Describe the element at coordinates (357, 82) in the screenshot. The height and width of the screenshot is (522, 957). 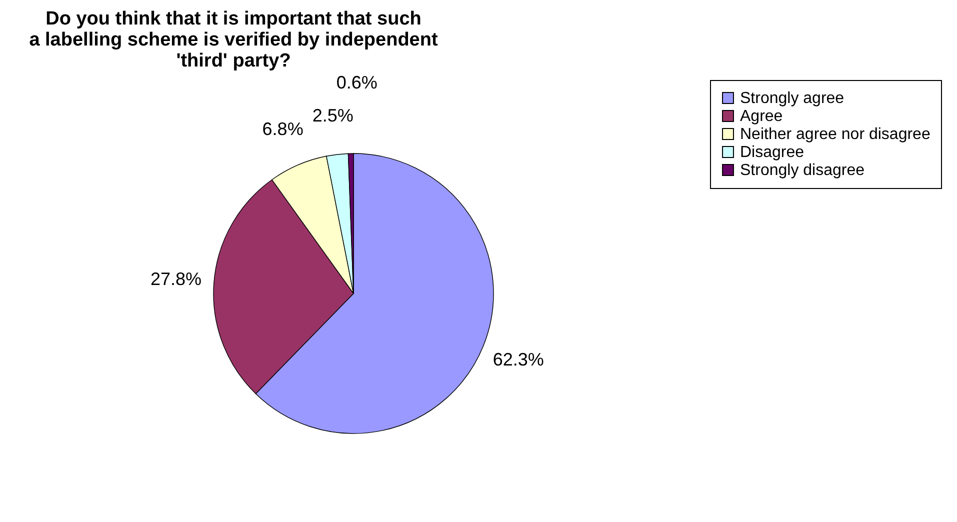
I see `data-label: 0.6%` at that location.